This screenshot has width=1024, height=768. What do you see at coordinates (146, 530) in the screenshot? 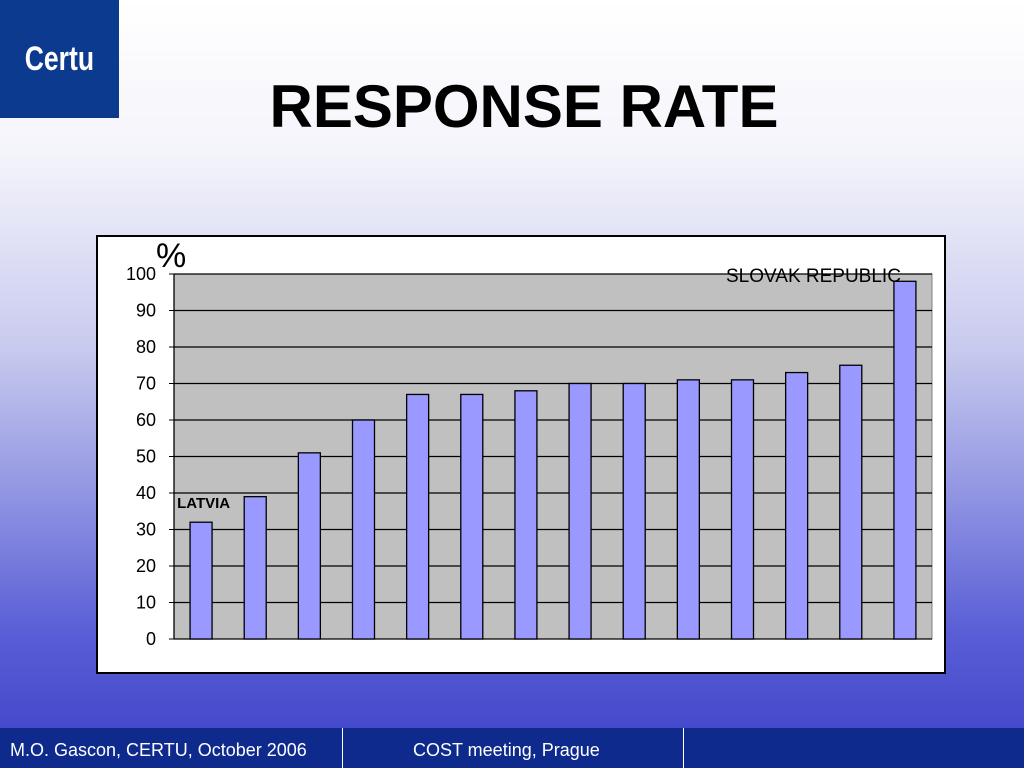
I see `y-tick-label: 30` at bounding box center [146, 530].